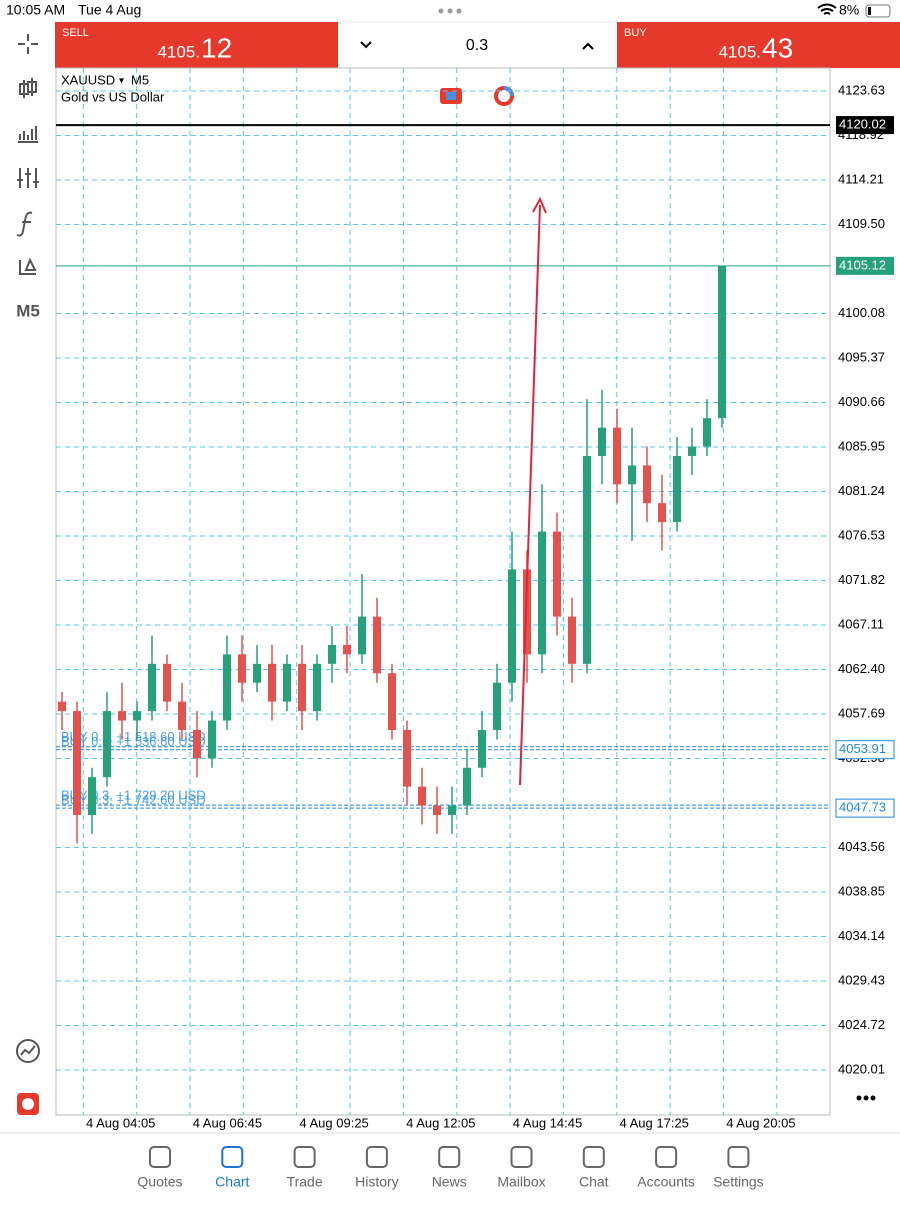 The width and height of the screenshot is (900, 1205). Describe the element at coordinates (227, 1122) in the screenshot. I see `x-tick-label: 4 Aug 06:45` at that location.